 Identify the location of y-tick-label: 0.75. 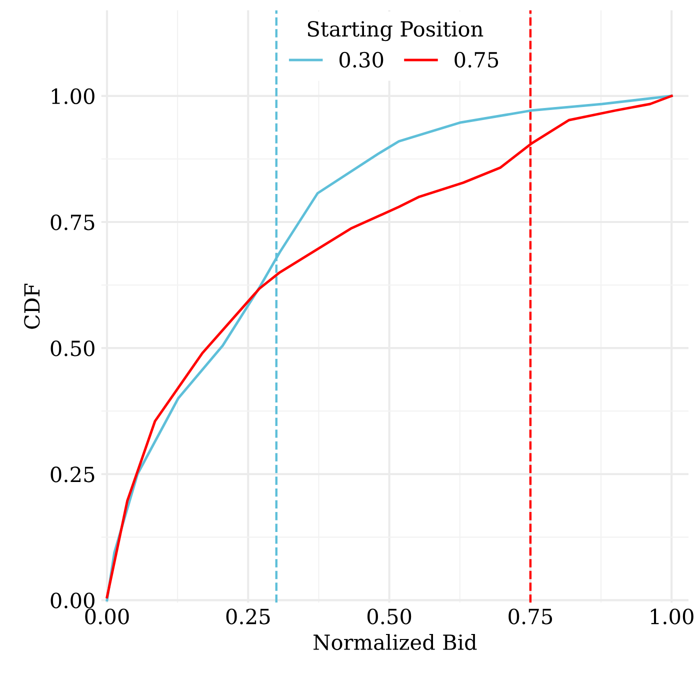
(72, 222).